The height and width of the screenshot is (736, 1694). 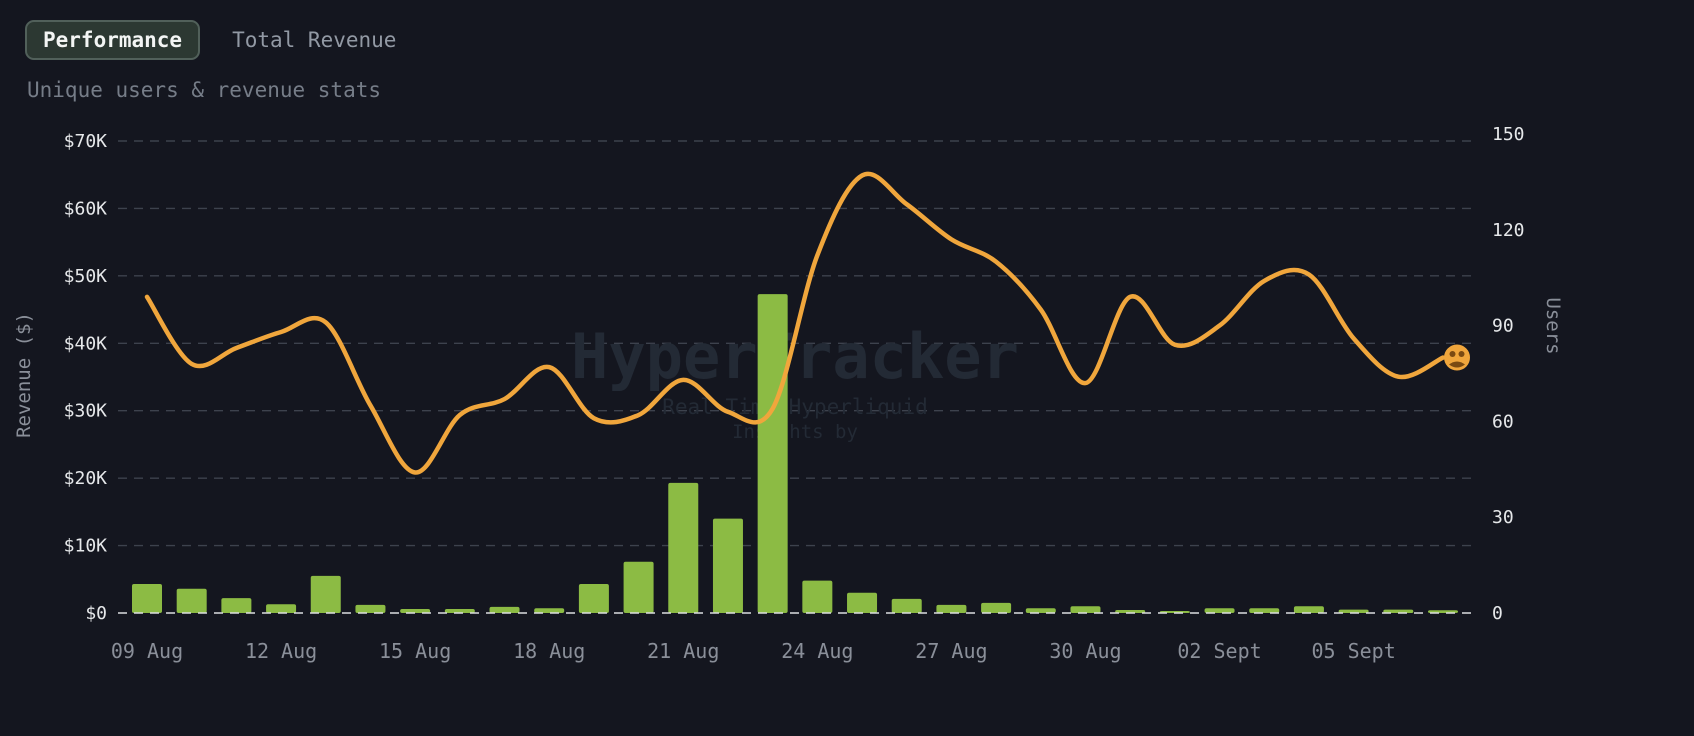 I want to click on svg-text: 09 Aug, so click(x=147, y=651).